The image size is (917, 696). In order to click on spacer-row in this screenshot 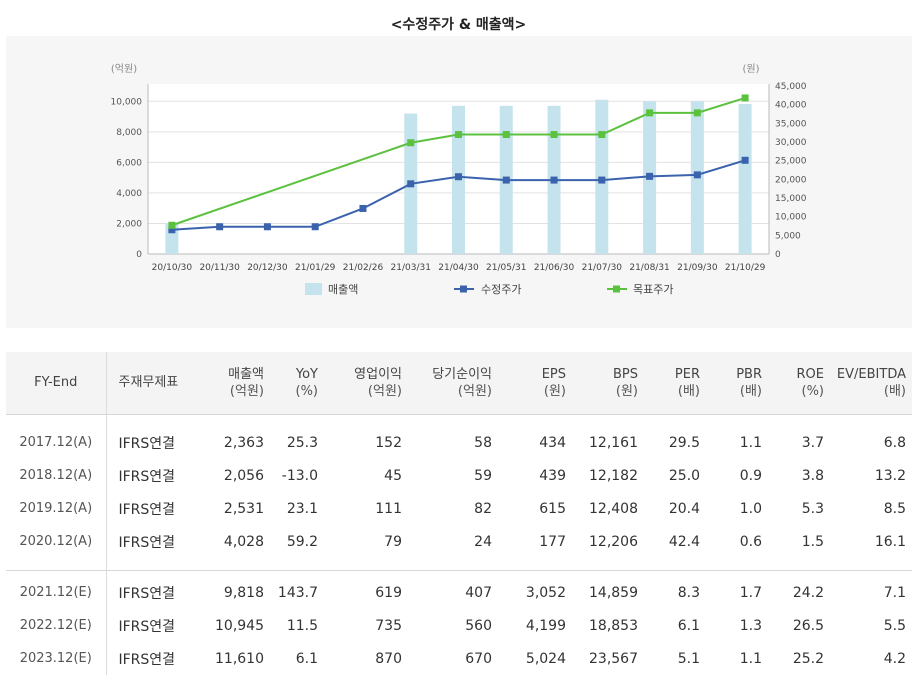, I will do `click(459, 420)`.